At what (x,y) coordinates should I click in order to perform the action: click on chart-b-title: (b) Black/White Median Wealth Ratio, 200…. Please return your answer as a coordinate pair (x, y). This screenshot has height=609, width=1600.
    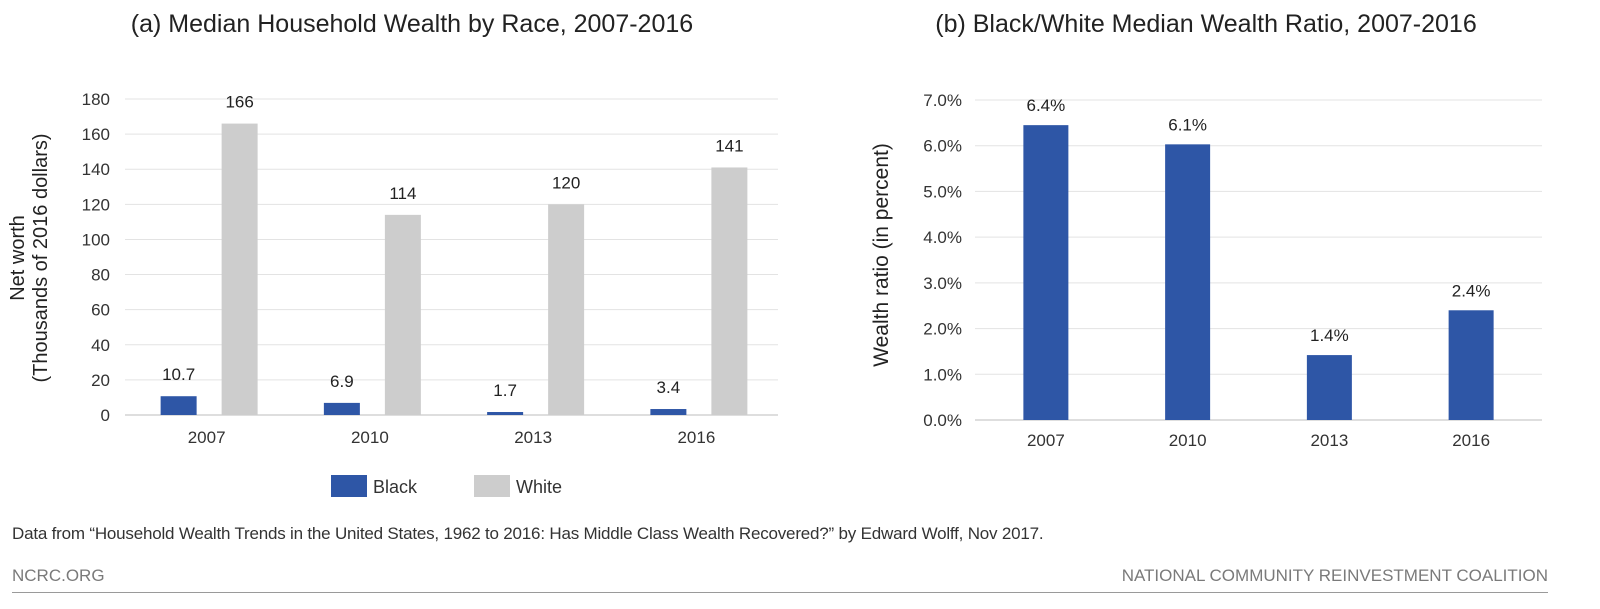
    Looking at the image, I should click on (1205, 24).